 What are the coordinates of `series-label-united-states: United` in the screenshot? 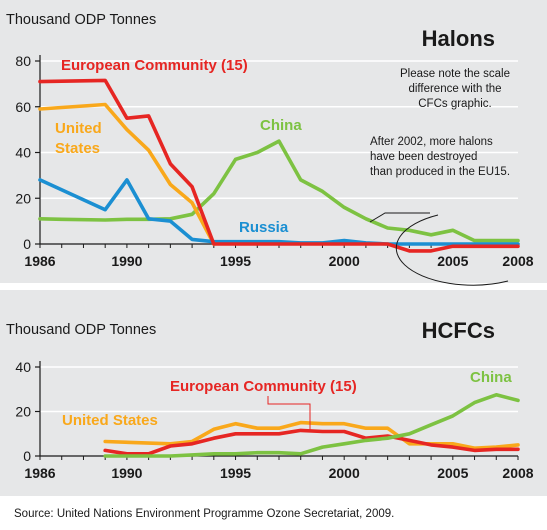 It's located at (78, 128).